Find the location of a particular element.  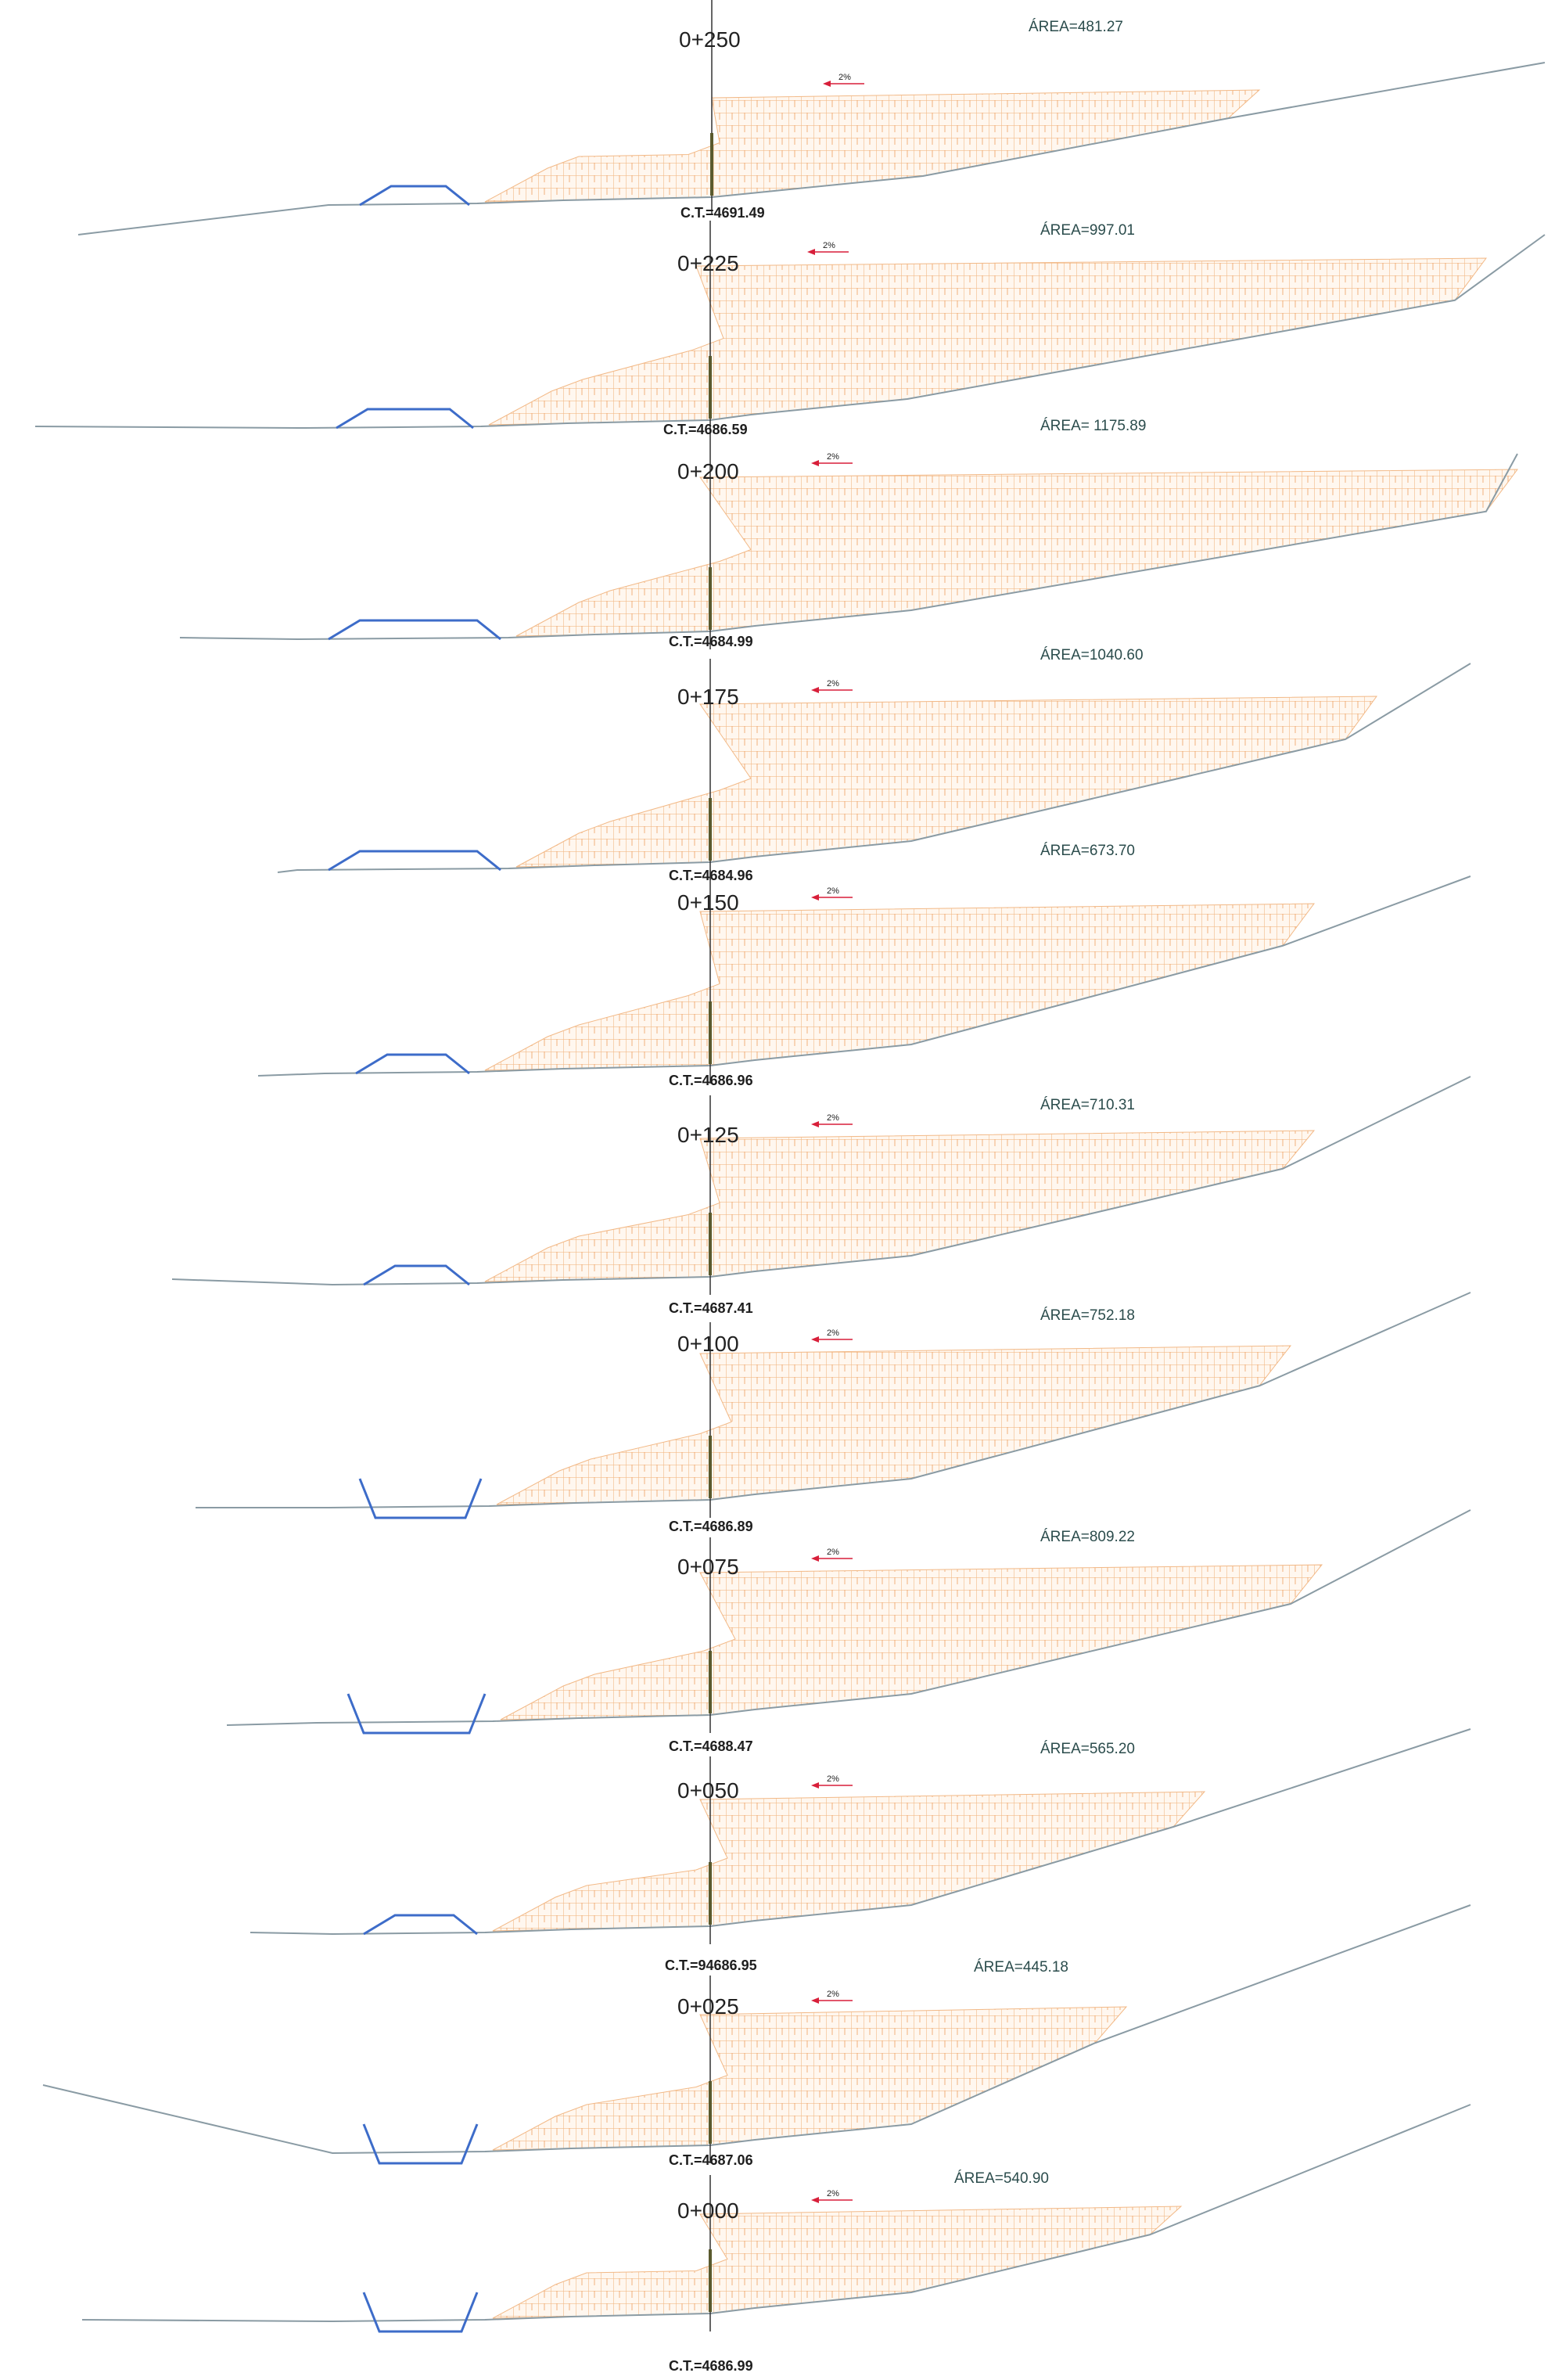

cross-section-0+225: 2% 0+225 ÁREA=997.01 C.T.=4686.59 is located at coordinates (790, 329).